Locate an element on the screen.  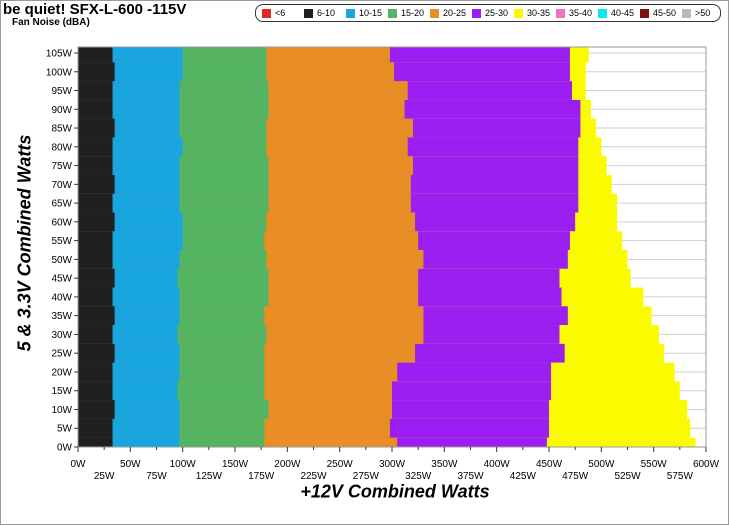
x-tick-label: 500W is located at coordinates (601, 464).